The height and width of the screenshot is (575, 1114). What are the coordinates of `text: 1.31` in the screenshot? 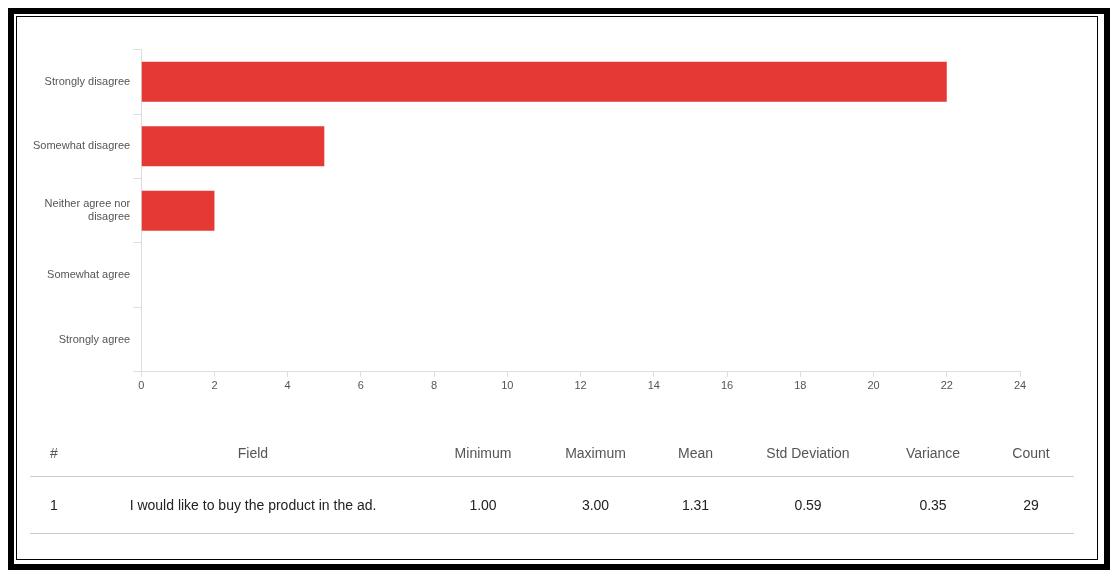 It's located at (695, 505).